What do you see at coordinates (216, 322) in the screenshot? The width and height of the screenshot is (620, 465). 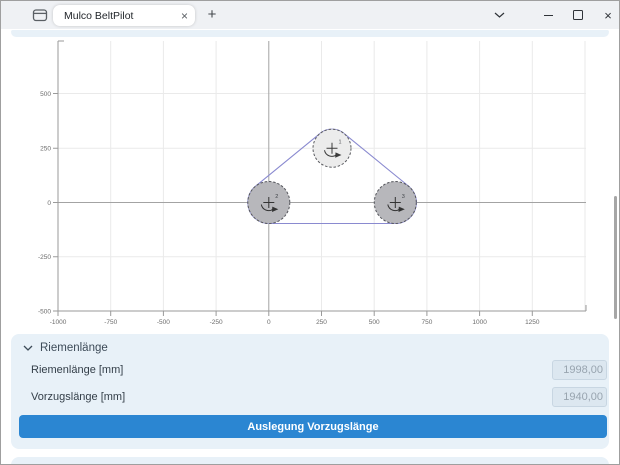 I see `x-tick-label: -250` at bounding box center [216, 322].